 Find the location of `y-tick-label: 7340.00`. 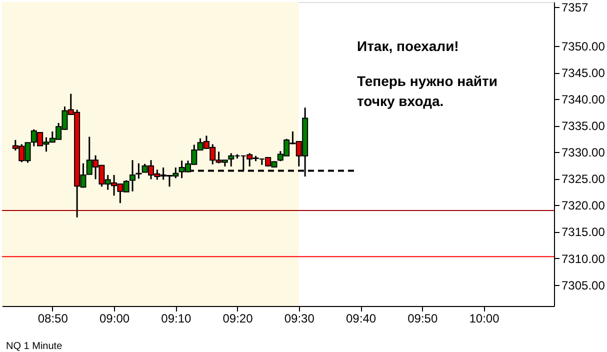

y-tick-label: 7340.00 is located at coordinates (584, 99).